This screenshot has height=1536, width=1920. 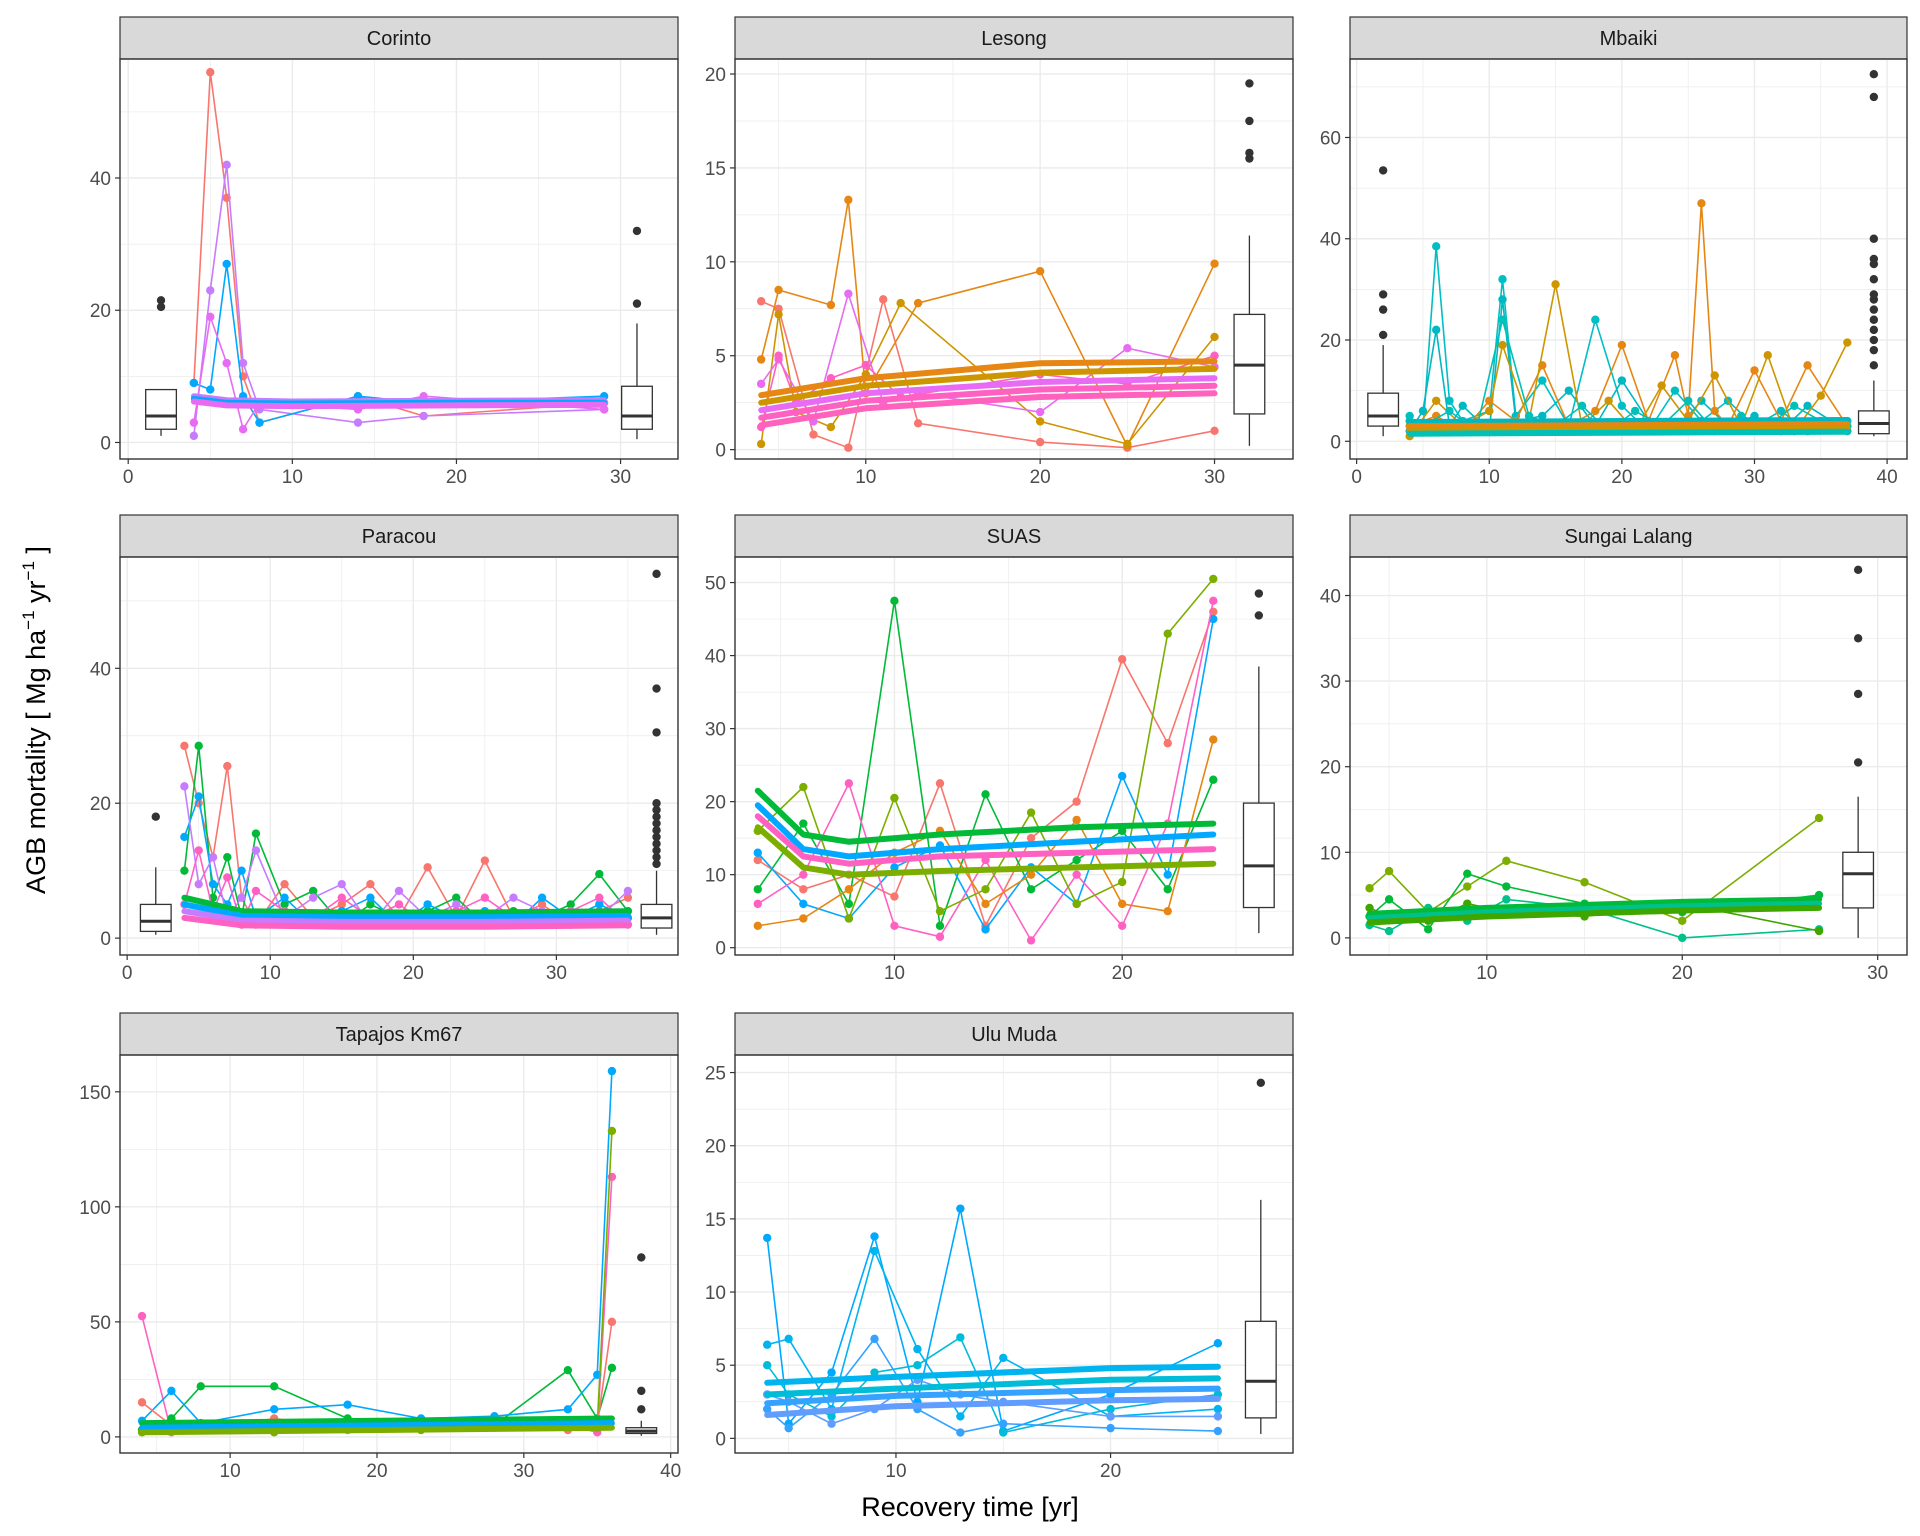 What do you see at coordinates (715, 657) in the screenshot?
I see `y-tick-label: 40` at bounding box center [715, 657].